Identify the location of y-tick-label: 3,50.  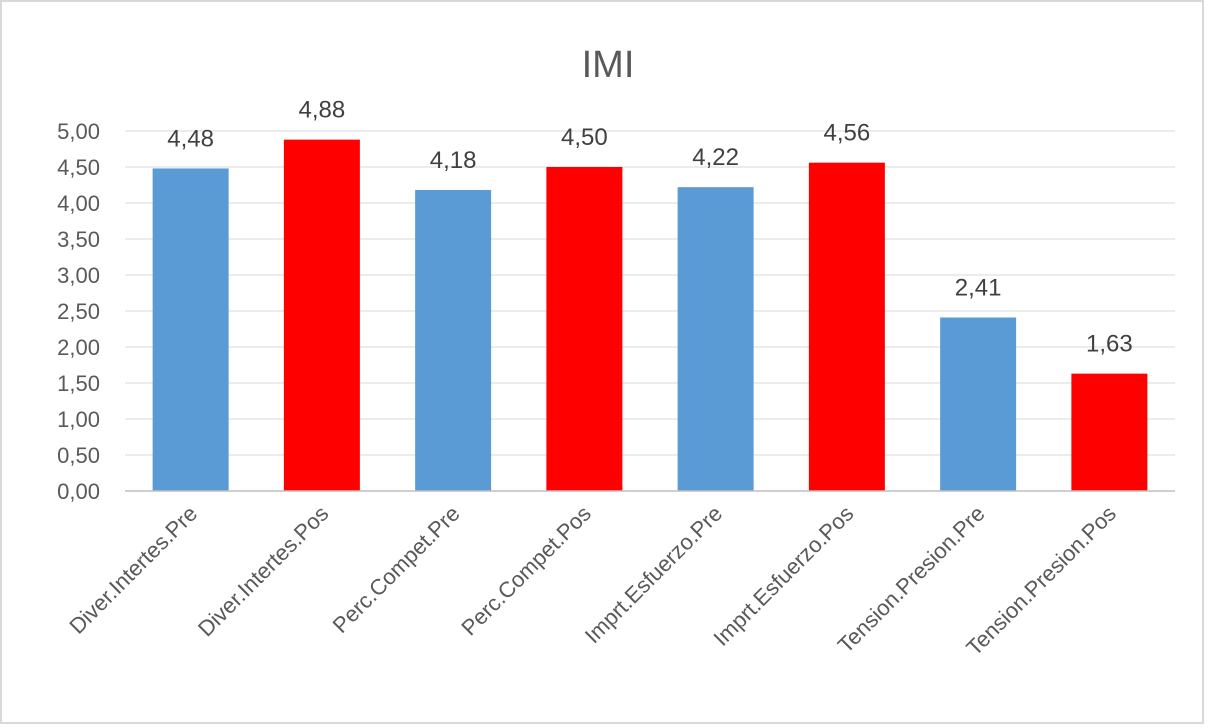
(78, 239).